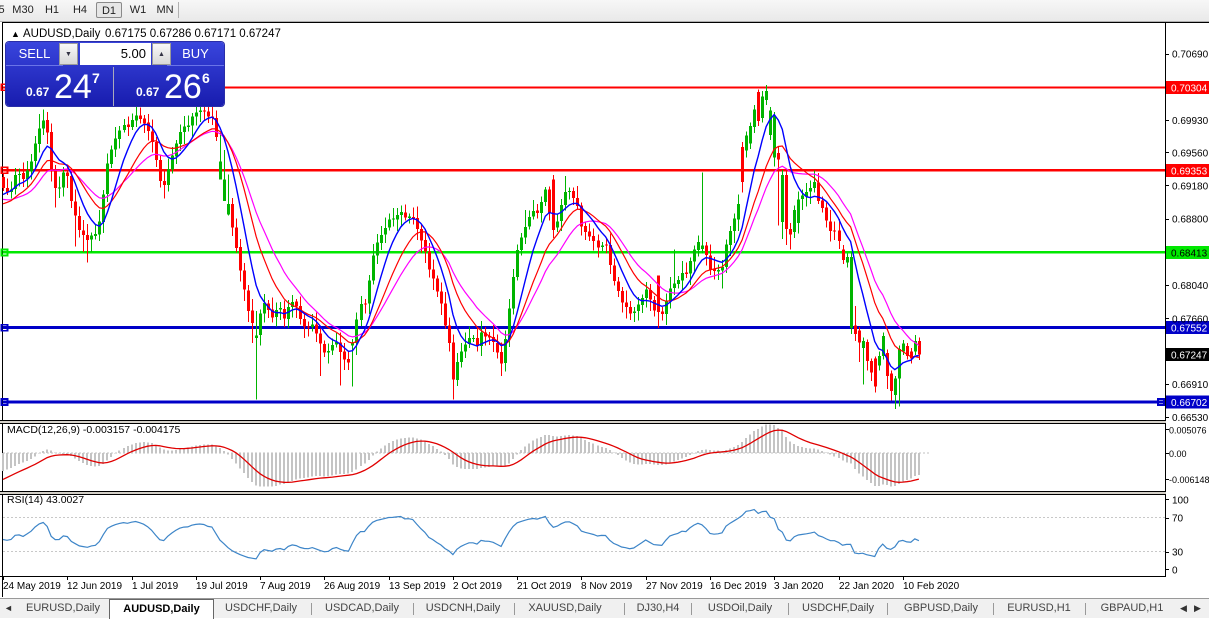  Describe the element at coordinates (193, 34) in the screenshot. I see `svg-text:0.67175 0.67286 0.67171 0.6724: 0.67175 0.67286 0.67171 0.67247` at that location.